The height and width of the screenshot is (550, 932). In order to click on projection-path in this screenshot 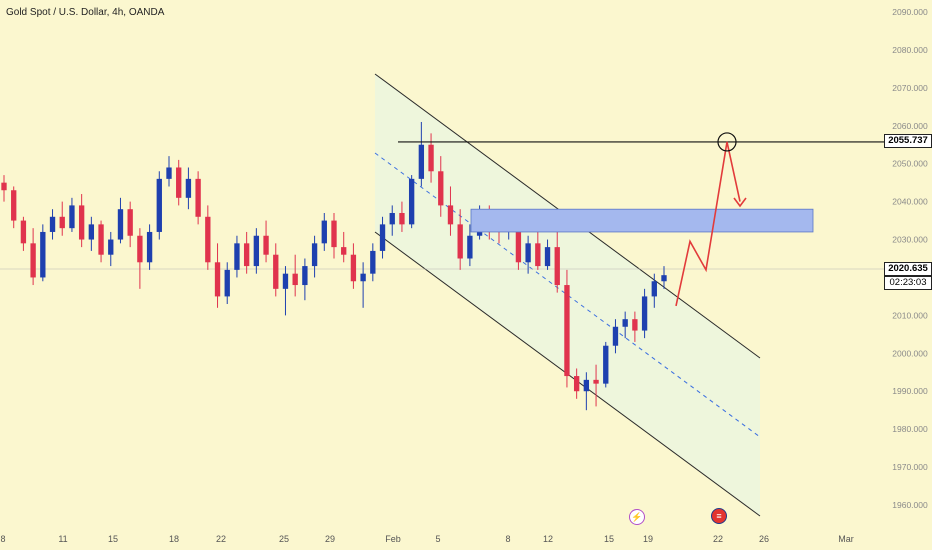, I will do `click(708, 224)`.